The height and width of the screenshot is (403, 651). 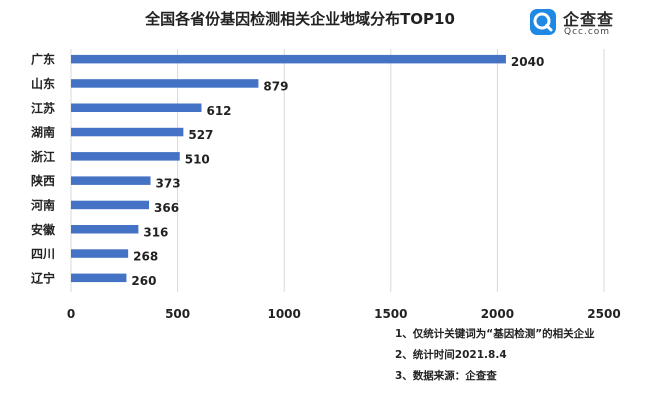 What do you see at coordinates (589, 19) in the screenshot?
I see `logo-name: 企查查` at bounding box center [589, 19].